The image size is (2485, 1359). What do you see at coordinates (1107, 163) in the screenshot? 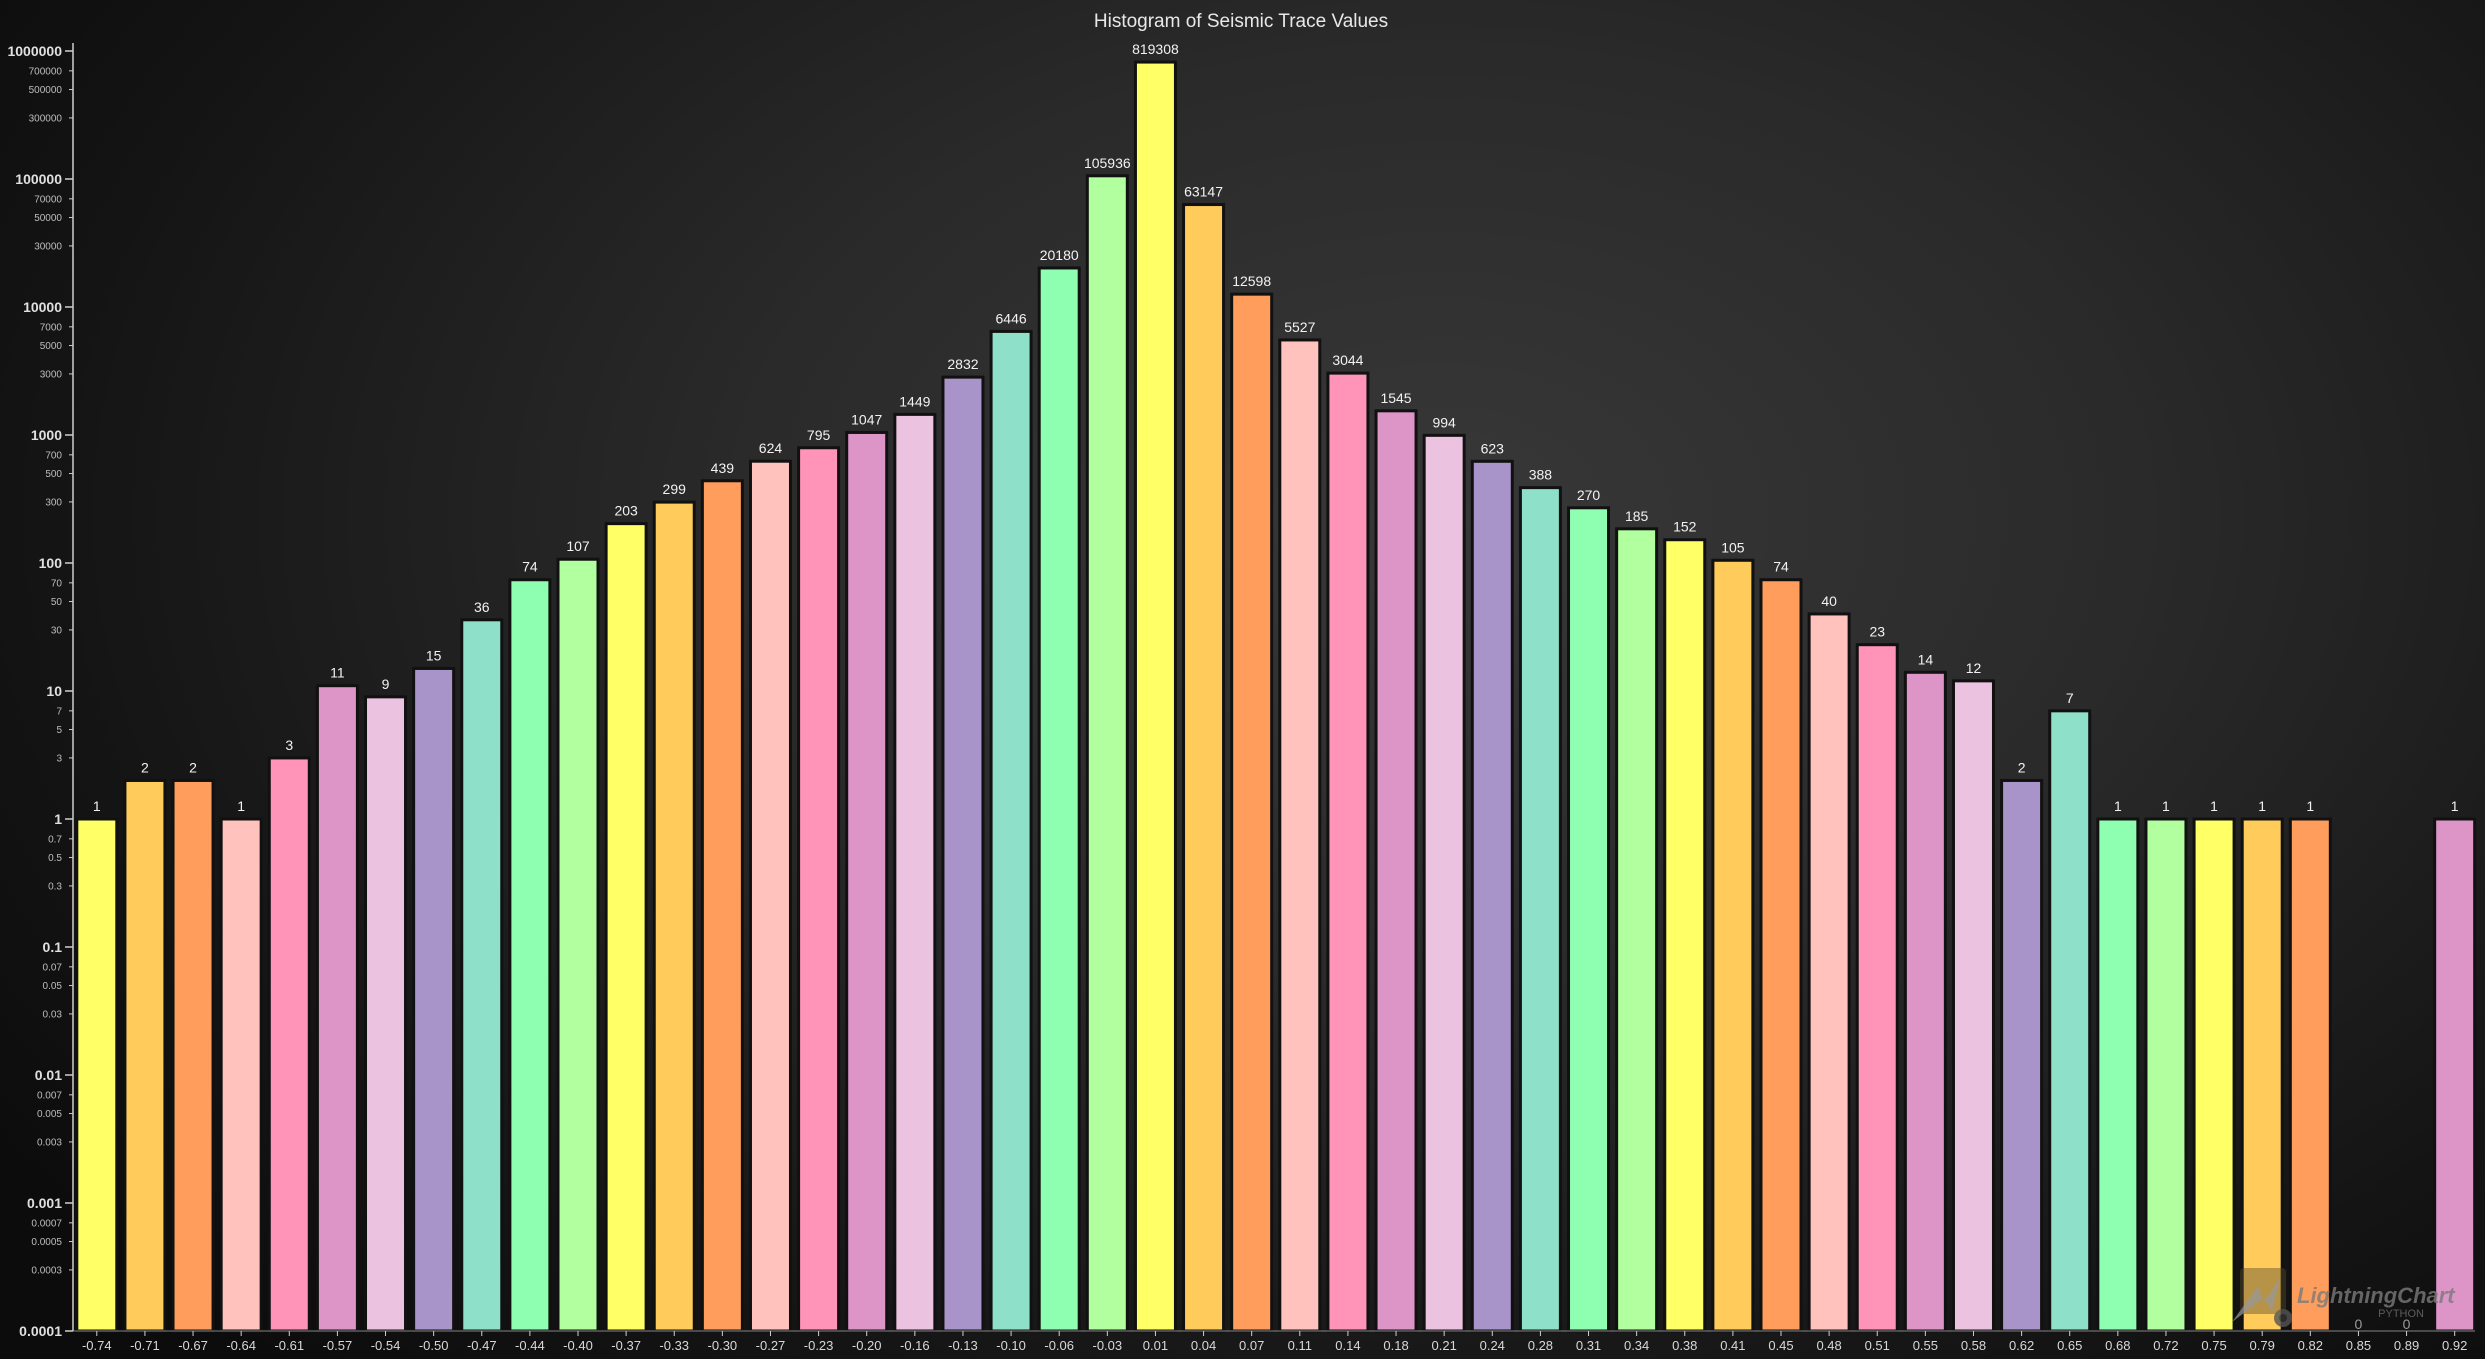
I see `bar-value-label: 105936` at bounding box center [1107, 163].